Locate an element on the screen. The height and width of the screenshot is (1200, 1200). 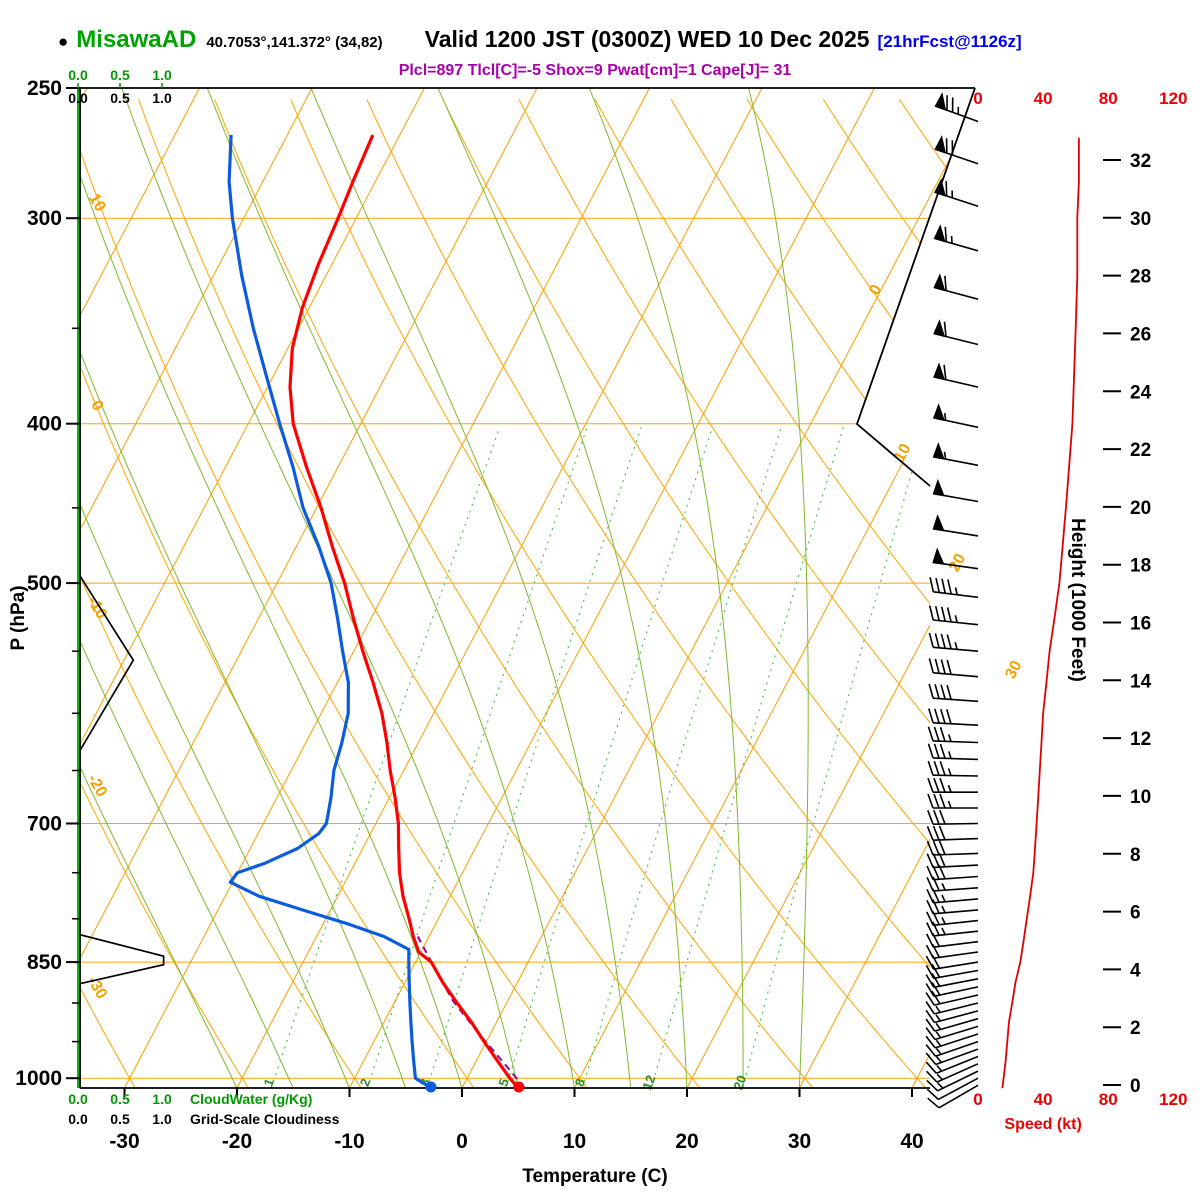
cloudiness-scale-top: 0.0 is located at coordinates (78, 98).